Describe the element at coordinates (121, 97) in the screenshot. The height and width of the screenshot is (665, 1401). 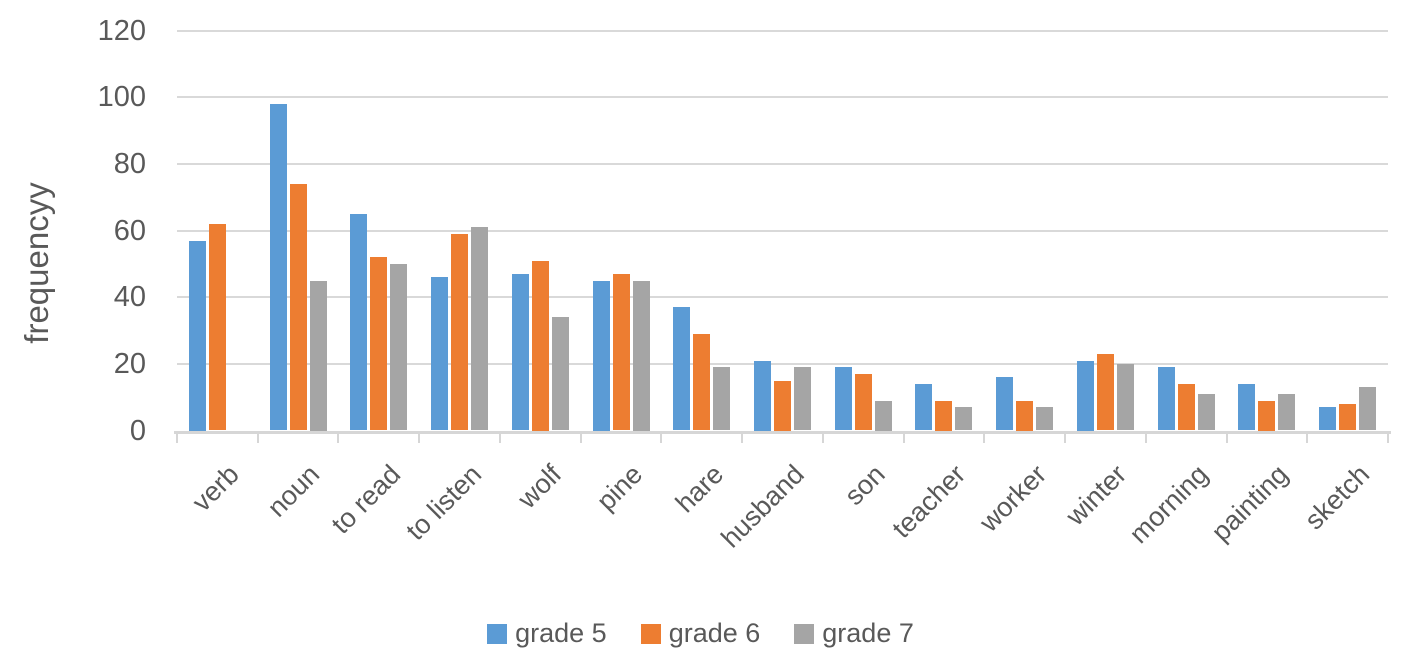
I see `y-tick-label-100: 100` at that location.